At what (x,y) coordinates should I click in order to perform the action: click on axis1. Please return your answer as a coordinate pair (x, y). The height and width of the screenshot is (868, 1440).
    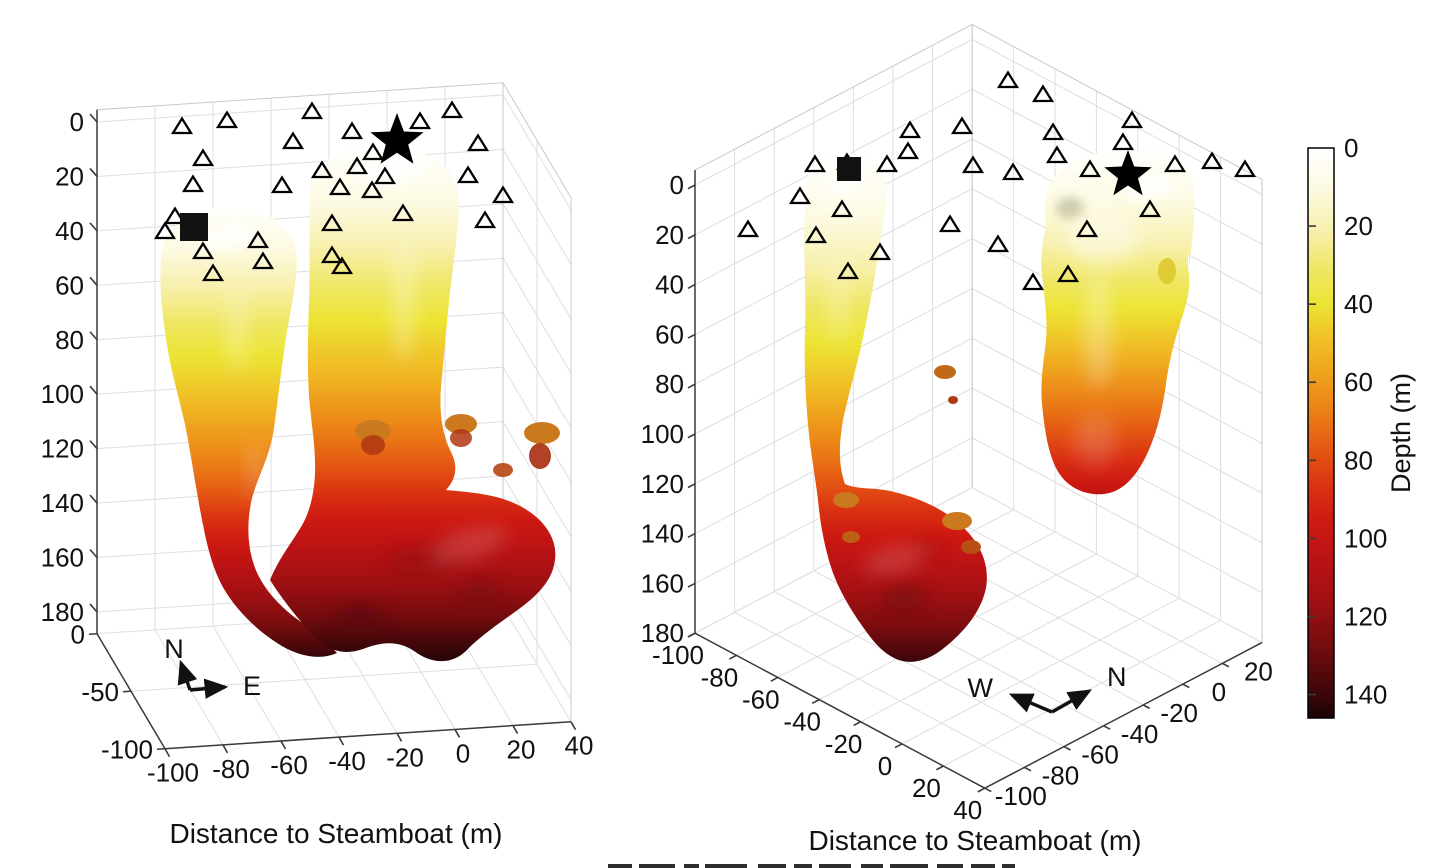
    Looking at the image, I should click on (840, 710).